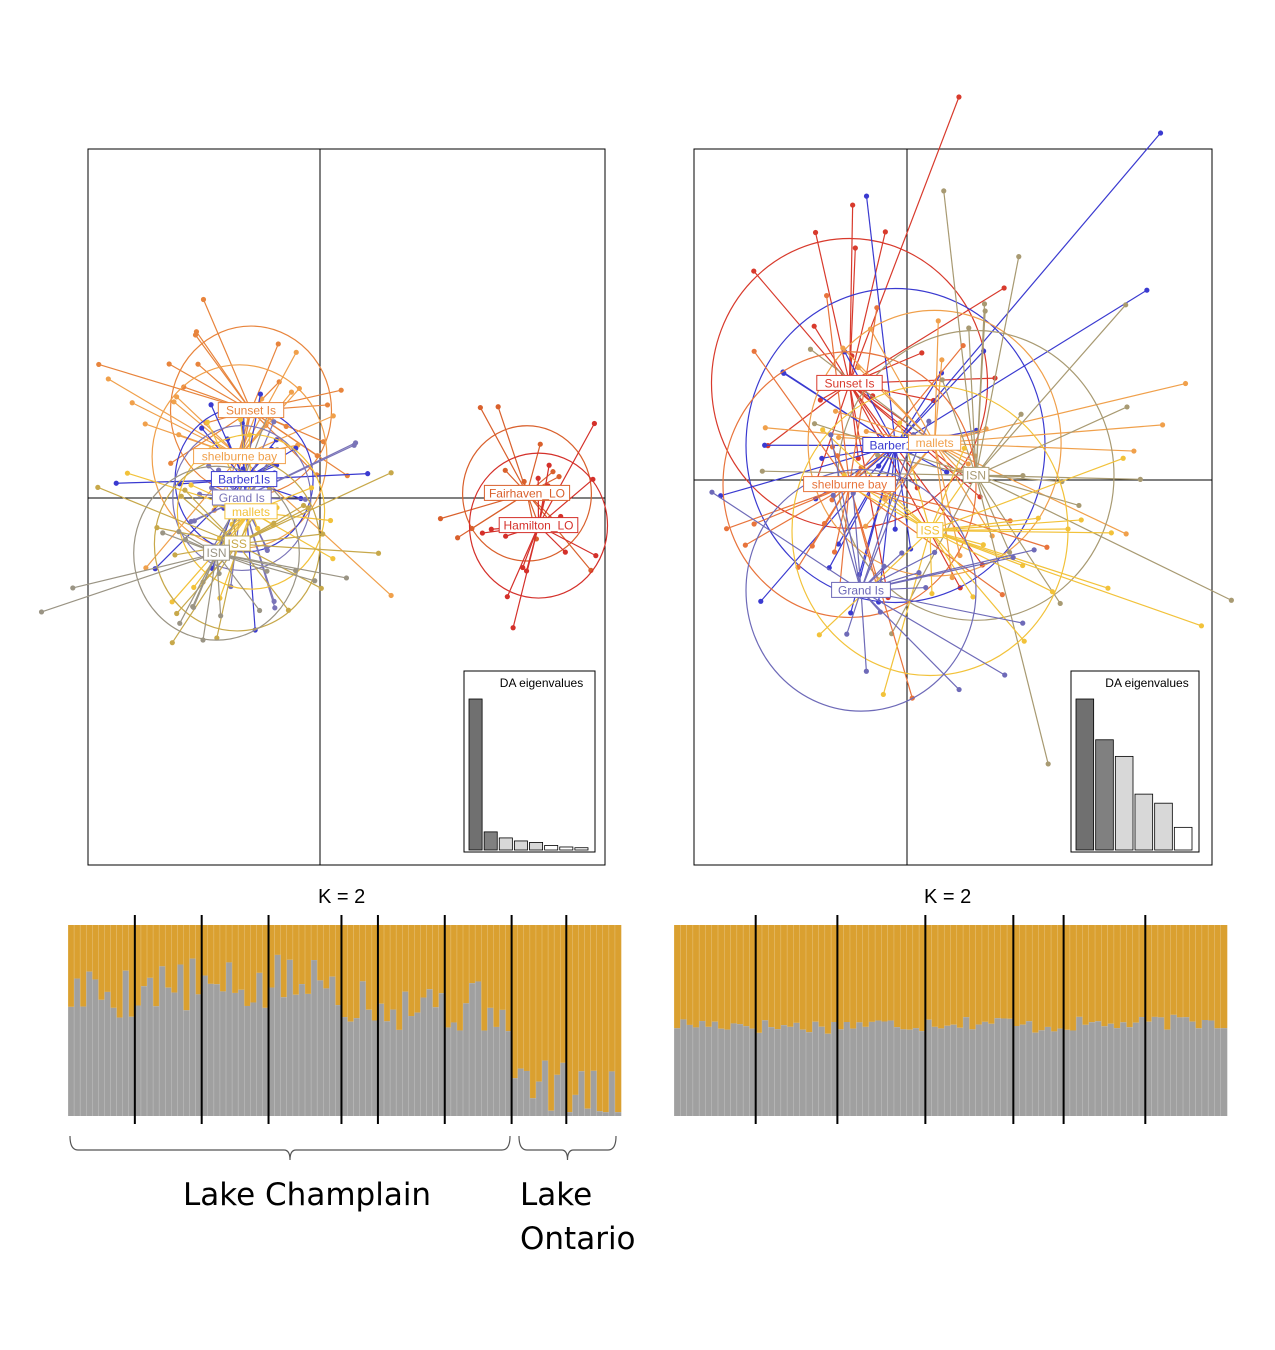  I want to click on group-label: ISS, so click(237, 544).